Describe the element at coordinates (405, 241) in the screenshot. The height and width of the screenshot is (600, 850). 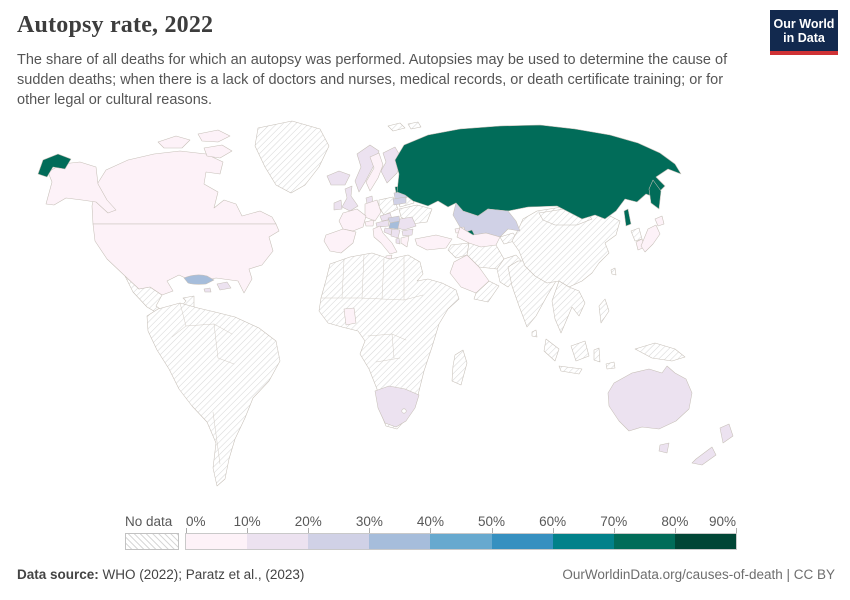
I see `country-greece` at that location.